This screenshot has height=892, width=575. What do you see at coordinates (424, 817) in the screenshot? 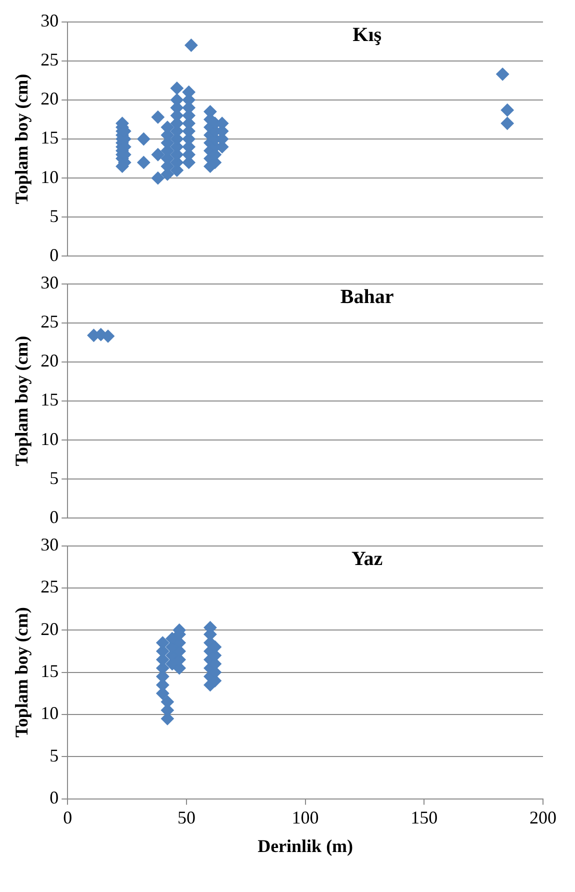
I see `x-tick-label: 150` at bounding box center [424, 817].